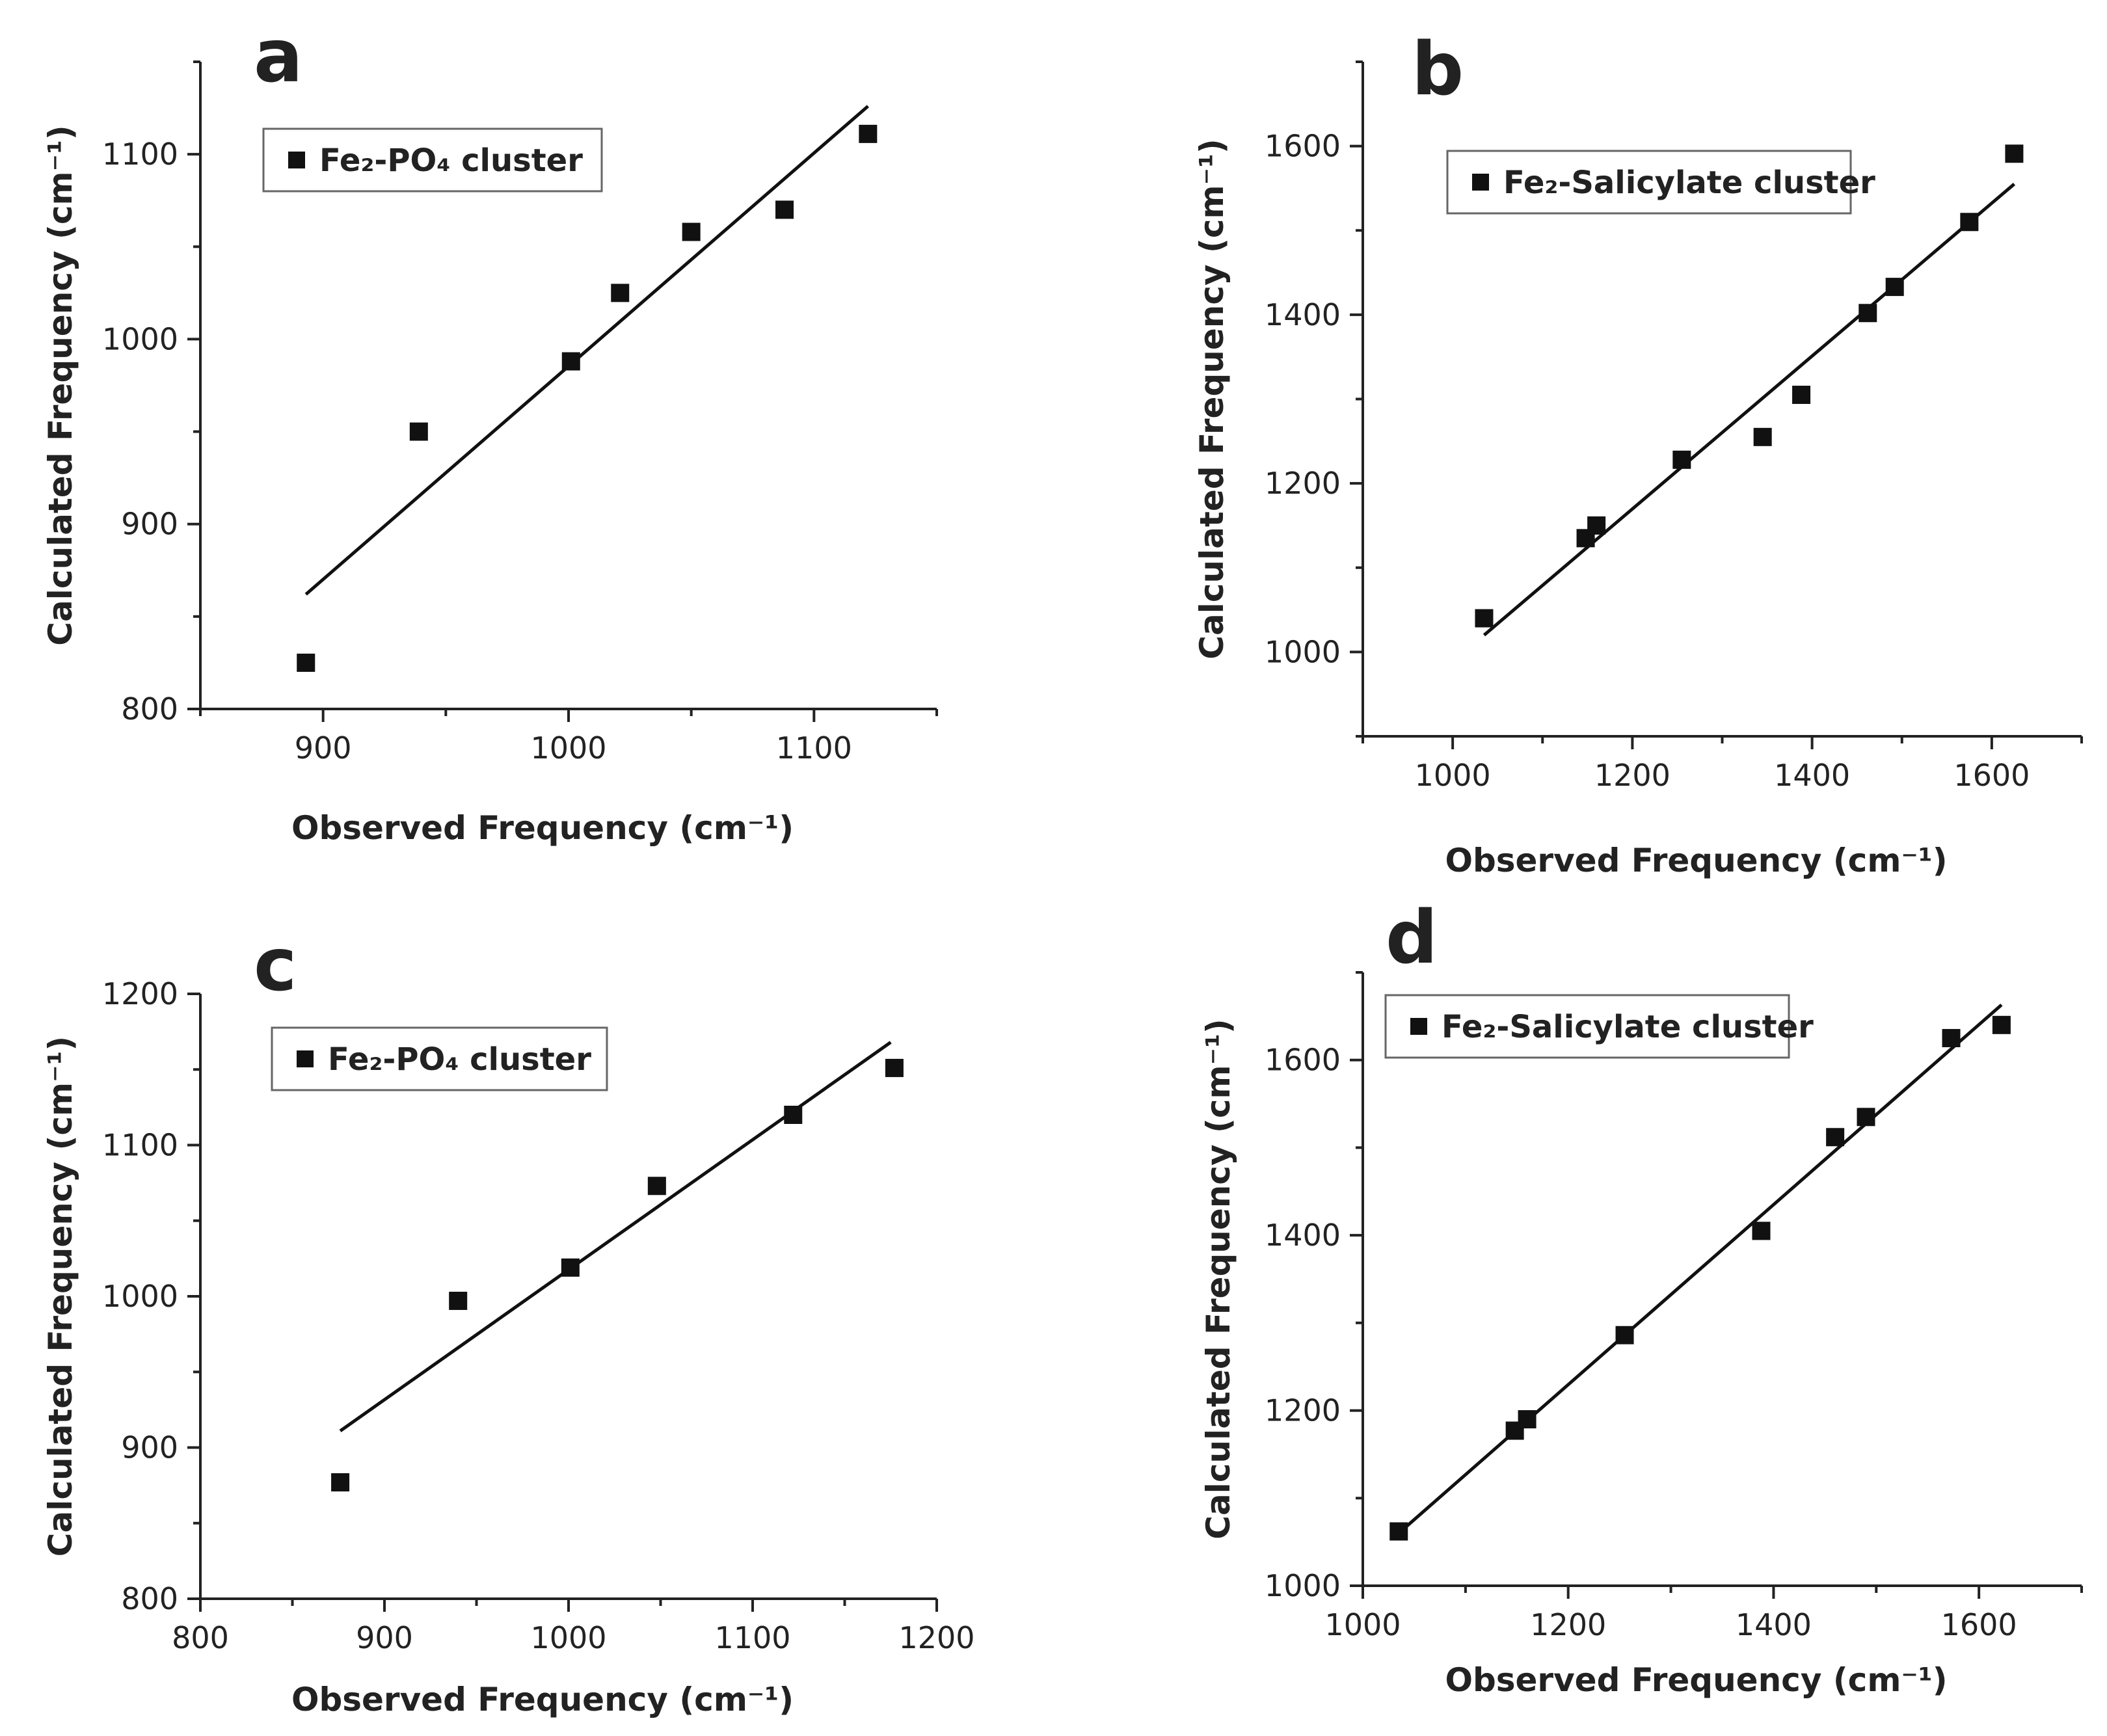 Image resolution: width=2107 pixels, height=1736 pixels. Describe the element at coordinates (149, 1447) in the screenshot. I see `panel-c-y-tick-label: 900` at that location.